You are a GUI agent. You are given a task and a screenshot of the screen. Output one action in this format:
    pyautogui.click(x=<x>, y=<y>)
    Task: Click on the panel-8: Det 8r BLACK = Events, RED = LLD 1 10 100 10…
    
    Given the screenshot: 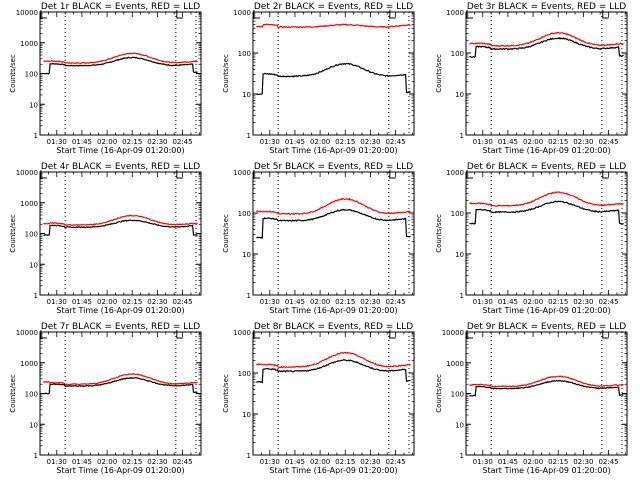 What is the action you would take?
    pyautogui.click(x=318, y=398)
    